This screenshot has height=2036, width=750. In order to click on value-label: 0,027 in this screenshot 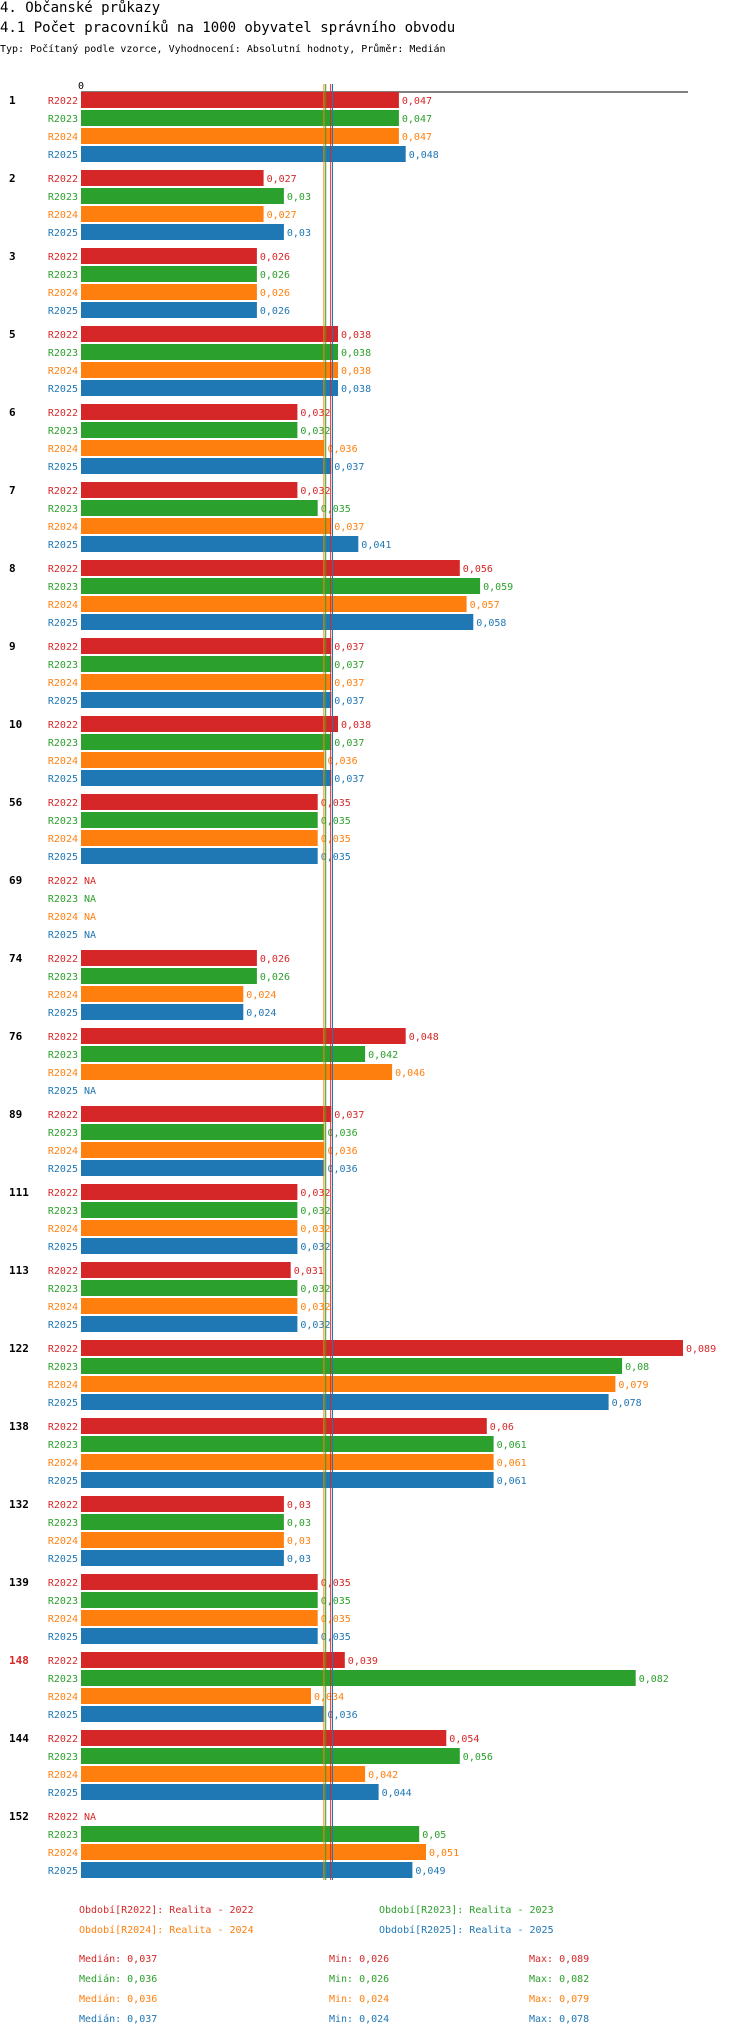, I will do `click(282, 179)`.